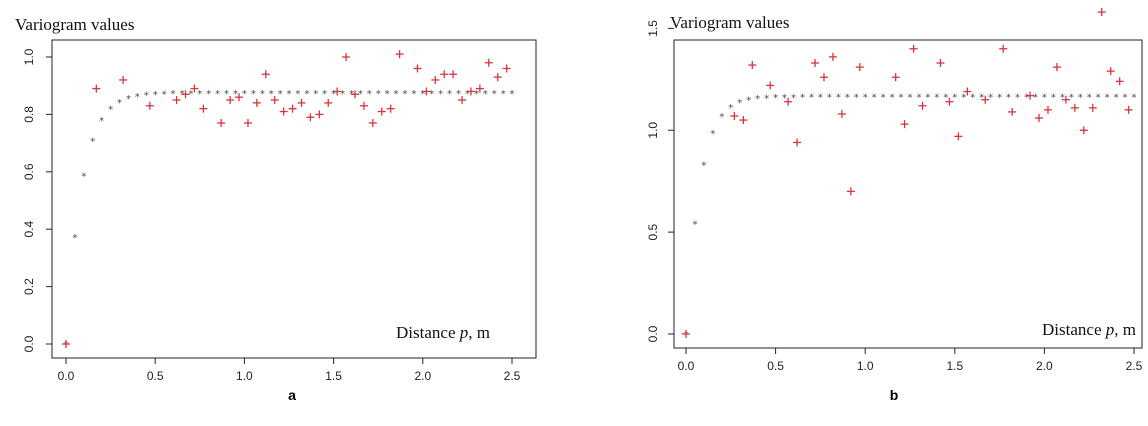 The width and height of the screenshot is (1148, 426). I want to click on y-tick-label-a: 0.2, so click(29, 286).